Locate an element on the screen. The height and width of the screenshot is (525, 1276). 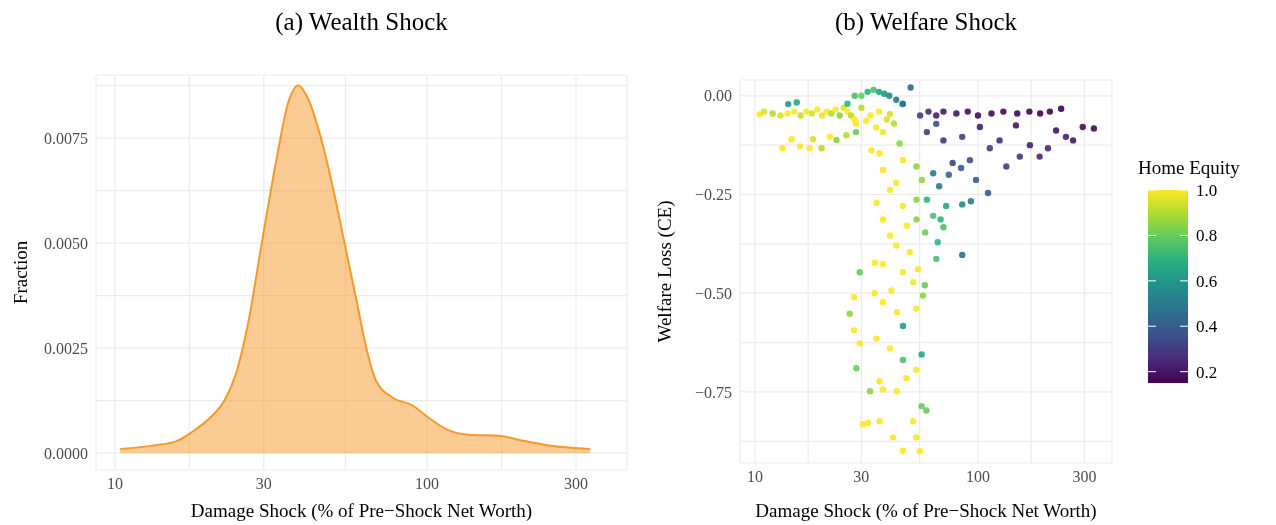
y-tick-label: 0.0000 is located at coordinates (66, 453).